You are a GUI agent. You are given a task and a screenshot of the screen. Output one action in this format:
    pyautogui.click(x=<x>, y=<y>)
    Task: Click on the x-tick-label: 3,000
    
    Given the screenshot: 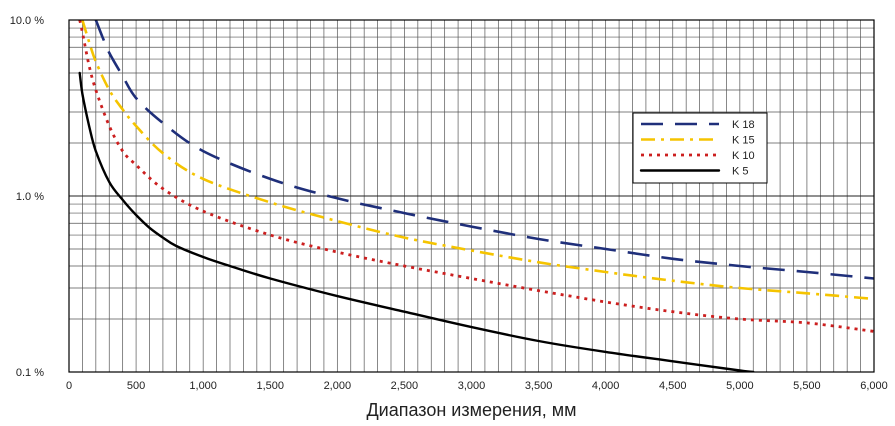 What is the action you would take?
    pyautogui.click(x=472, y=386)
    